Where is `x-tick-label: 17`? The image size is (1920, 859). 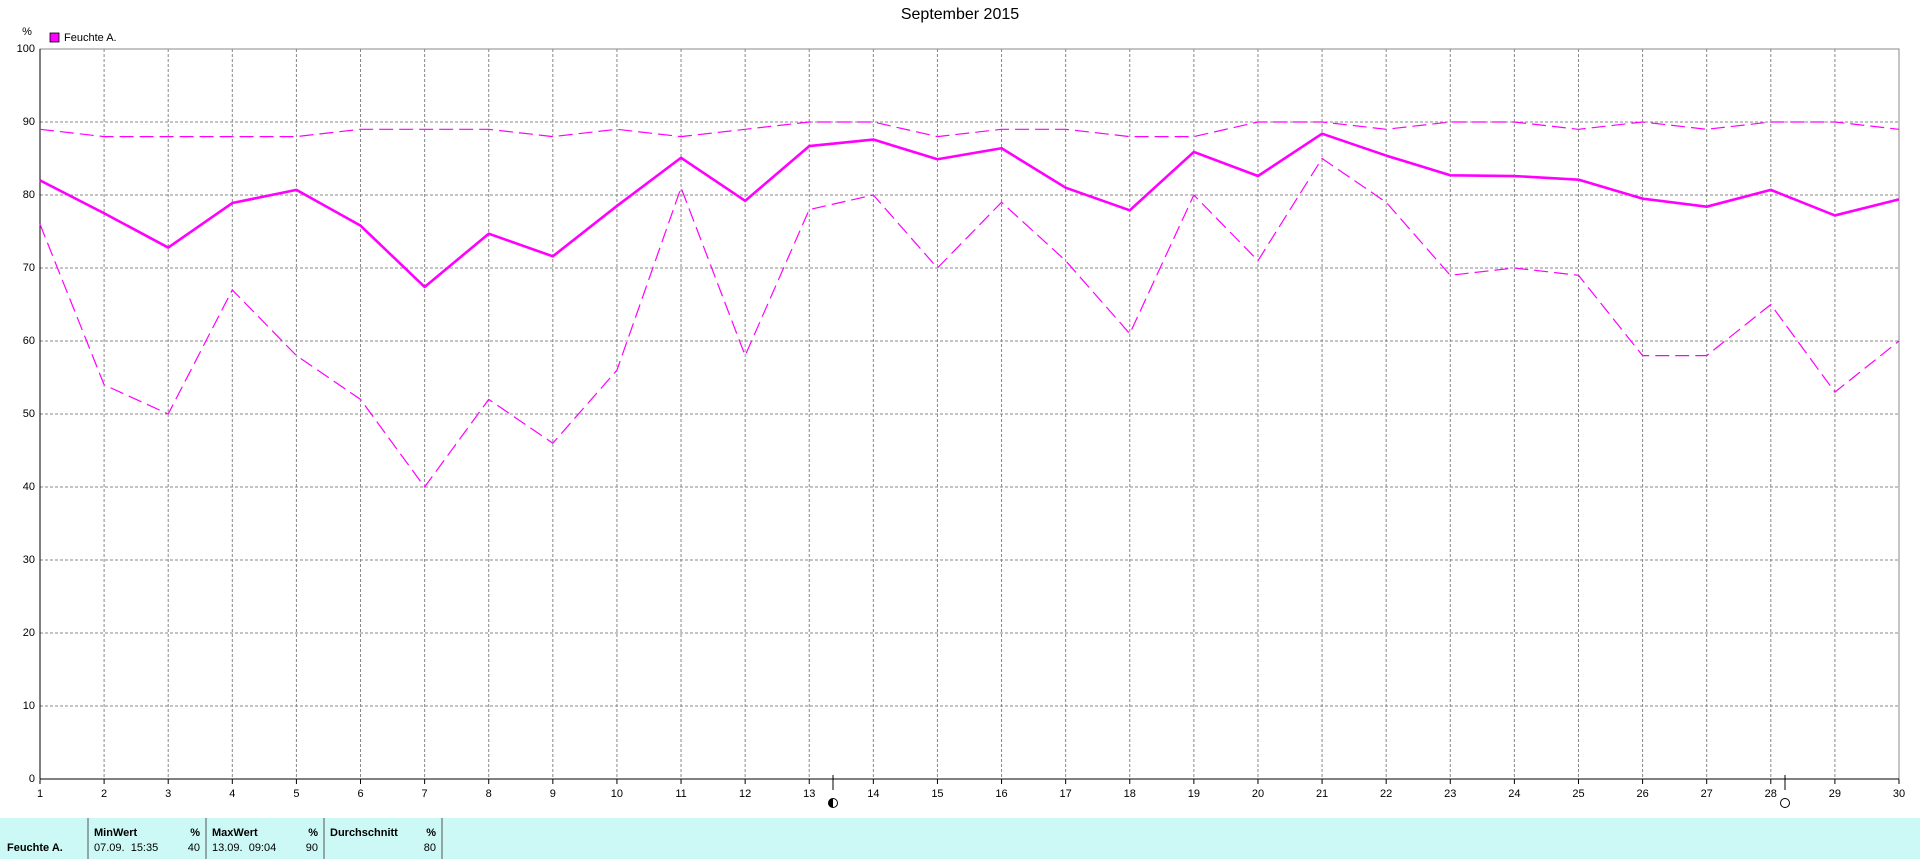
x-tick-label: 17 is located at coordinates (1066, 794).